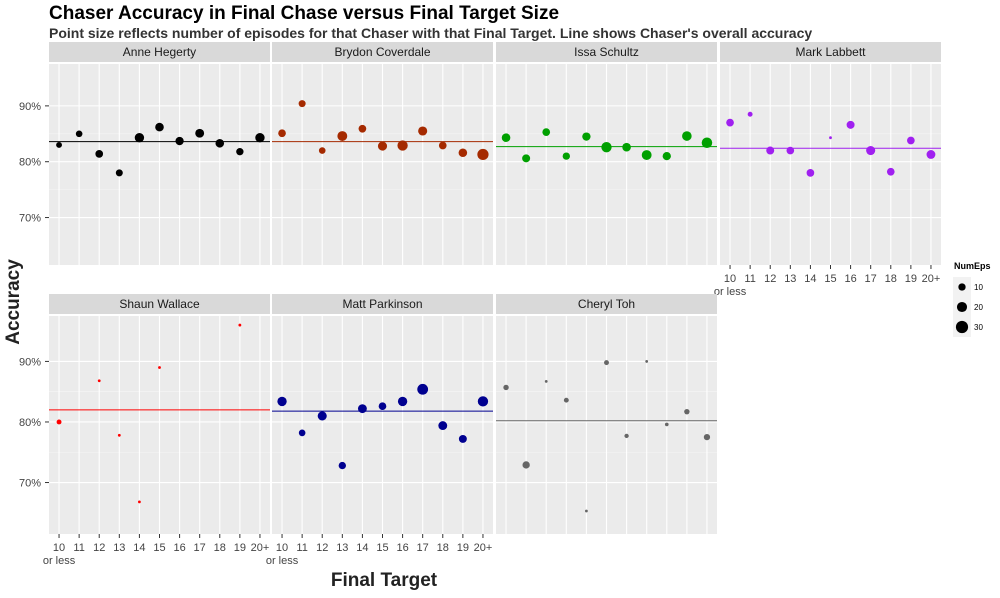 The image size is (1000, 598). I want to click on strip-brydon-coverdale, so click(382, 52).